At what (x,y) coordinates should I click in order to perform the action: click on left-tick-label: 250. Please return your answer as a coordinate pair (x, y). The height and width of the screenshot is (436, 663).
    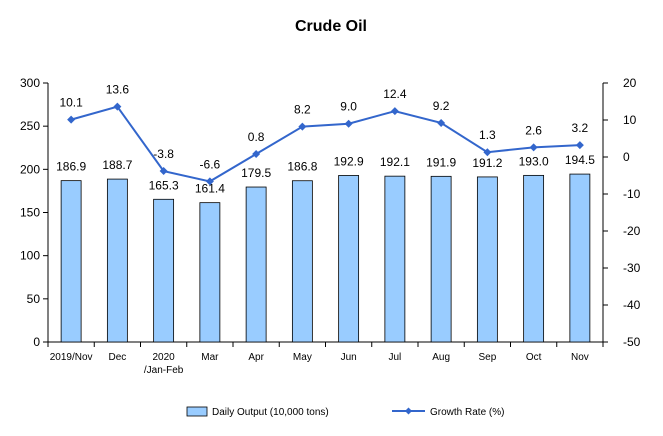
    Looking at the image, I should click on (30, 126).